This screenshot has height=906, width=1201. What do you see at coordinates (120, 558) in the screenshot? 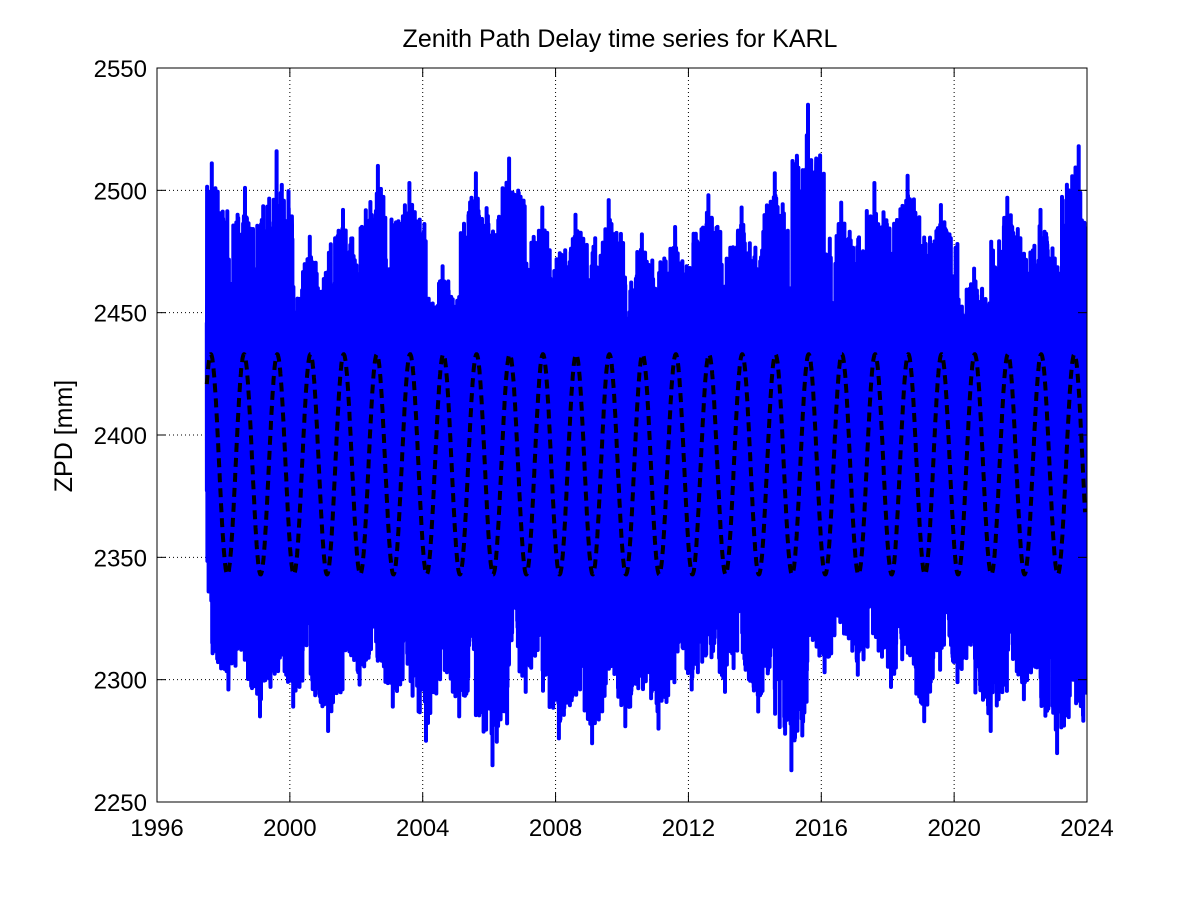
I see `y-tick-label: 2350` at bounding box center [120, 558].